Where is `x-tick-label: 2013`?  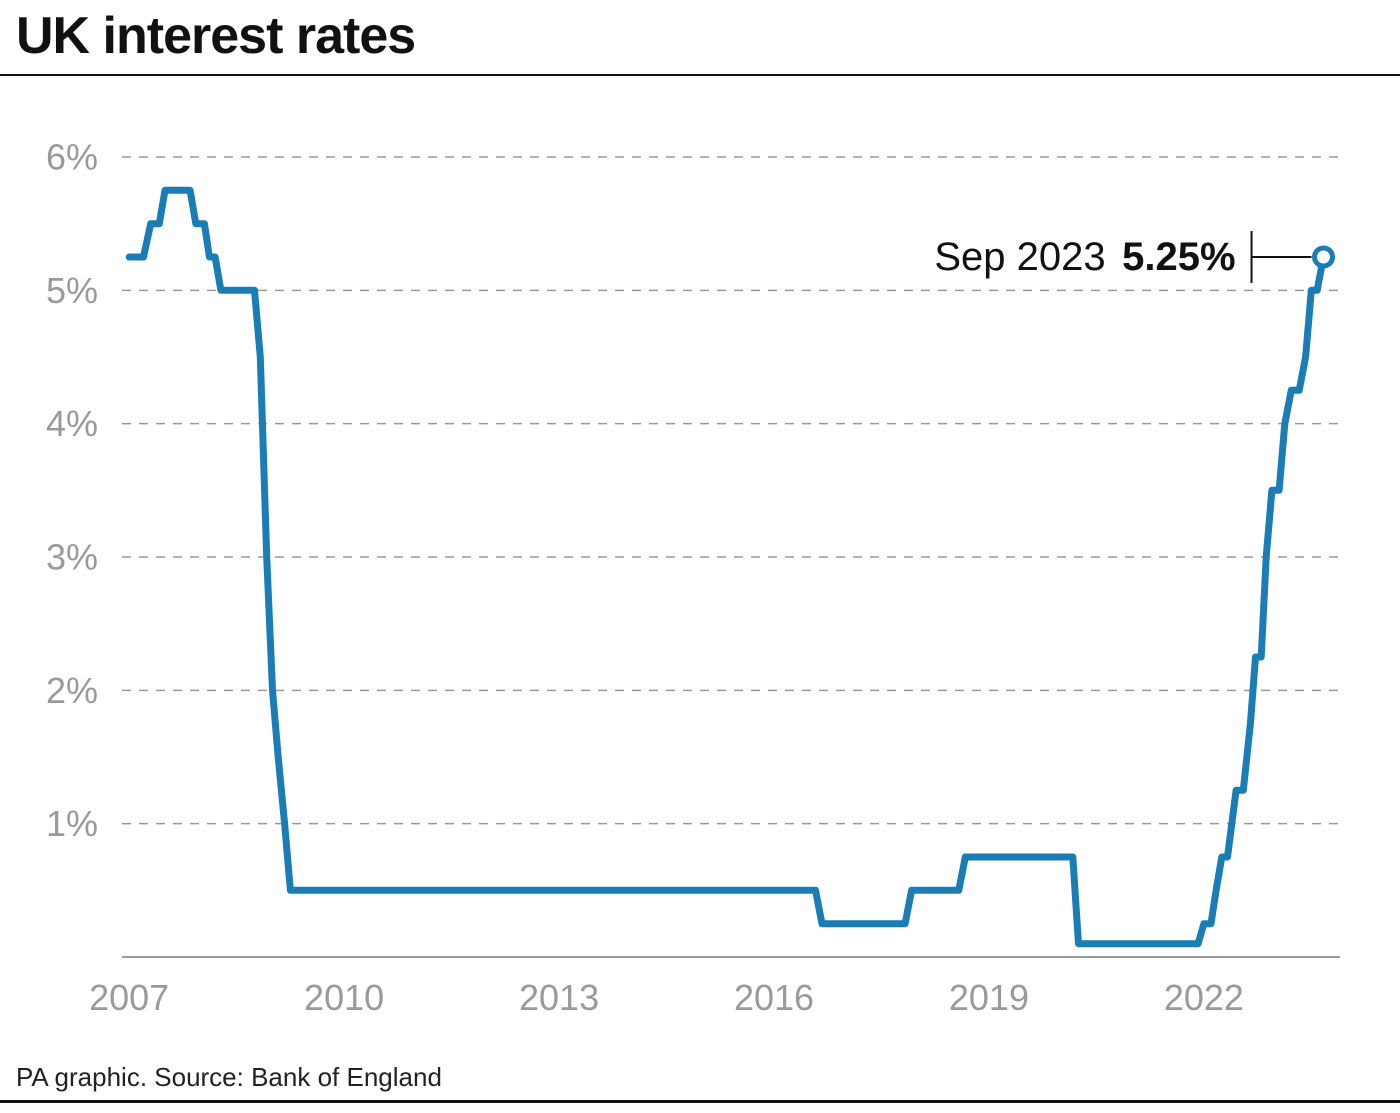
x-tick-label: 2013 is located at coordinates (559, 997).